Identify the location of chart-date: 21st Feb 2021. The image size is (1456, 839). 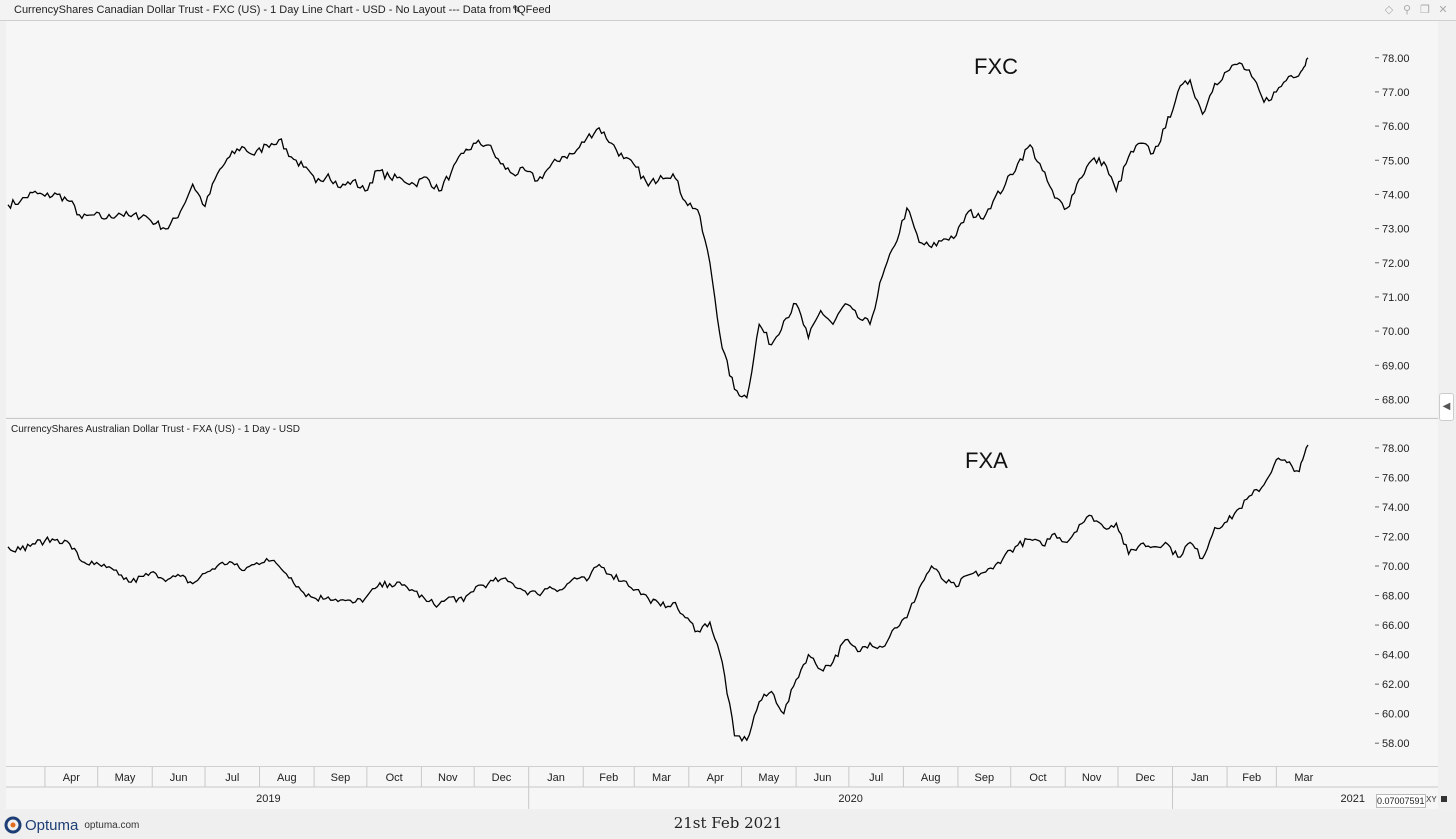
(728, 823).